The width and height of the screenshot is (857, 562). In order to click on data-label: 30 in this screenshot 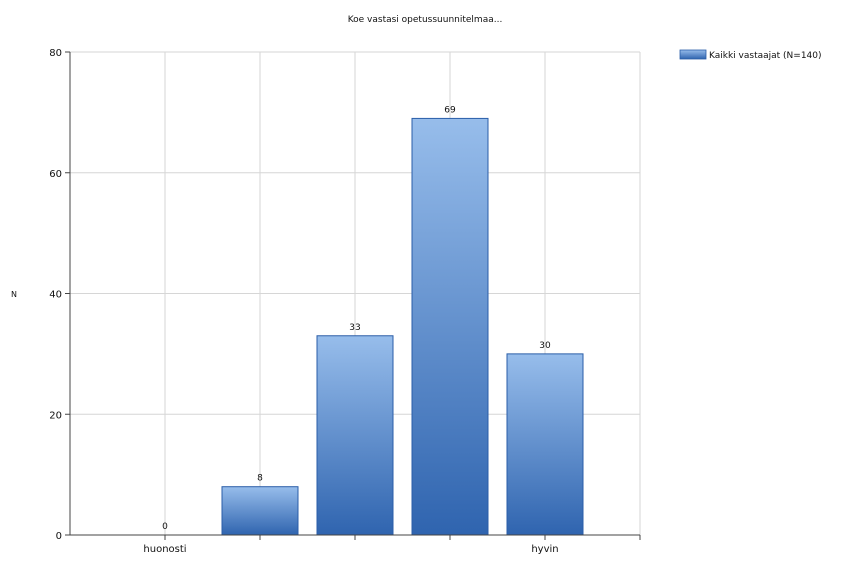, I will do `click(545, 346)`.